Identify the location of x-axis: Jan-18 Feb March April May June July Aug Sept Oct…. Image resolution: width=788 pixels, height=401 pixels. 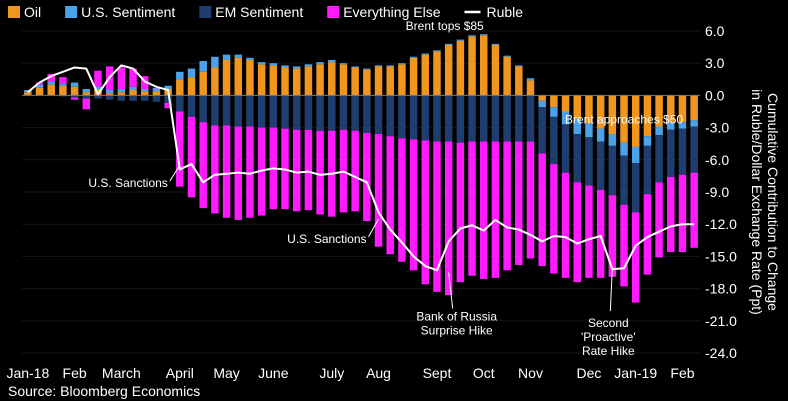
(350, 373).